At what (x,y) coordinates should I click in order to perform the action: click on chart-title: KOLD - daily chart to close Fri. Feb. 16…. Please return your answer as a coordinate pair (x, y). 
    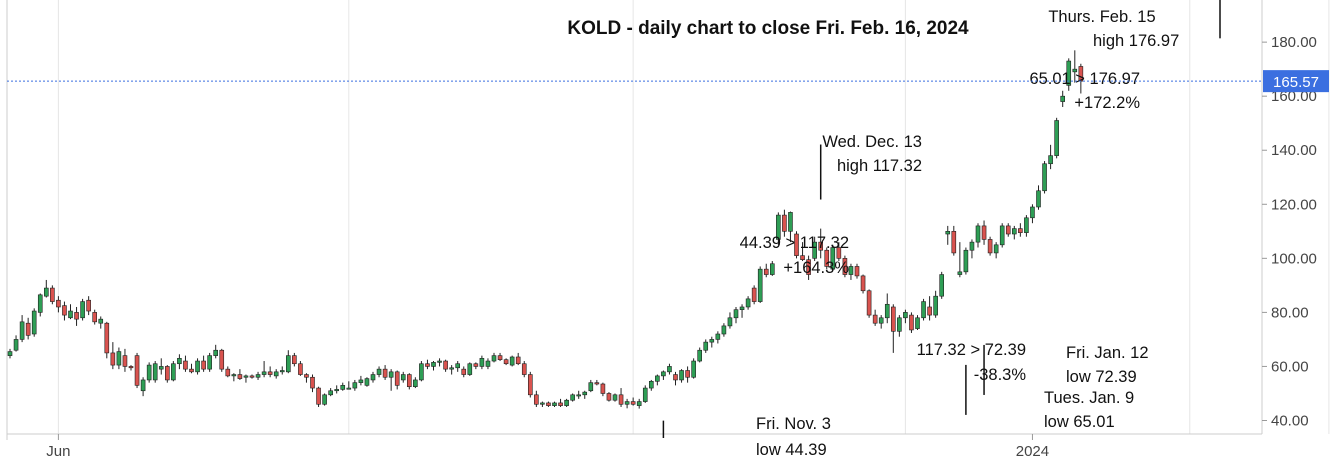
    Looking at the image, I should click on (768, 28).